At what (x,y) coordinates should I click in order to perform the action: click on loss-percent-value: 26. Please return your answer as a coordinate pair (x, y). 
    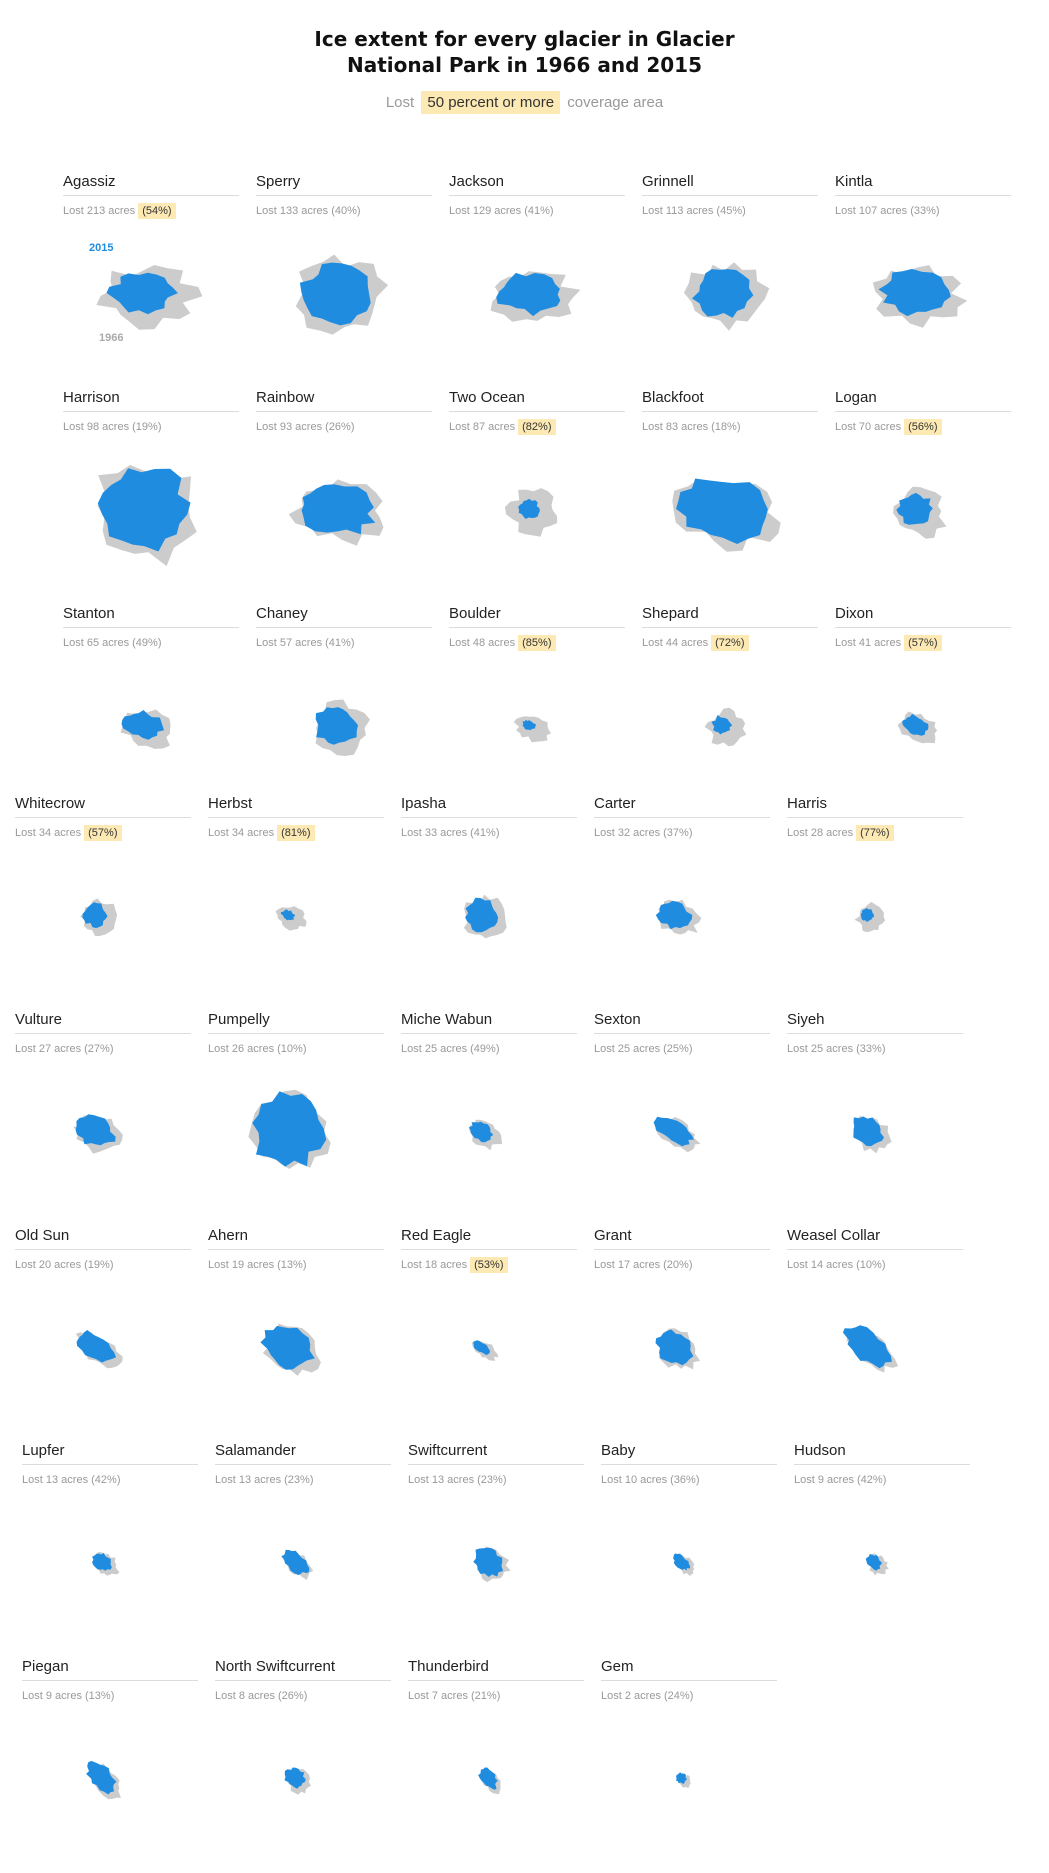
    Looking at the image, I should click on (335, 427).